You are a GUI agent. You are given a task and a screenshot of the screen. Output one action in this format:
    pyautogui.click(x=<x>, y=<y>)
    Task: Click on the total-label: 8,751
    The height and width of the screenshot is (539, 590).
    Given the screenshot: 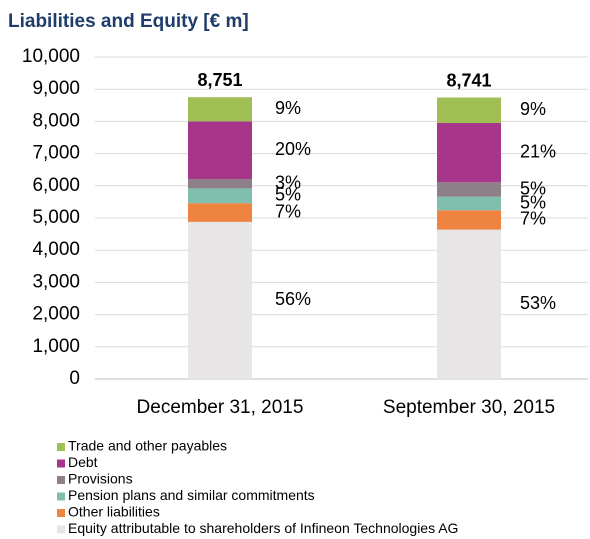 What is the action you would take?
    pyautogui.click(x=219, y=80)
    